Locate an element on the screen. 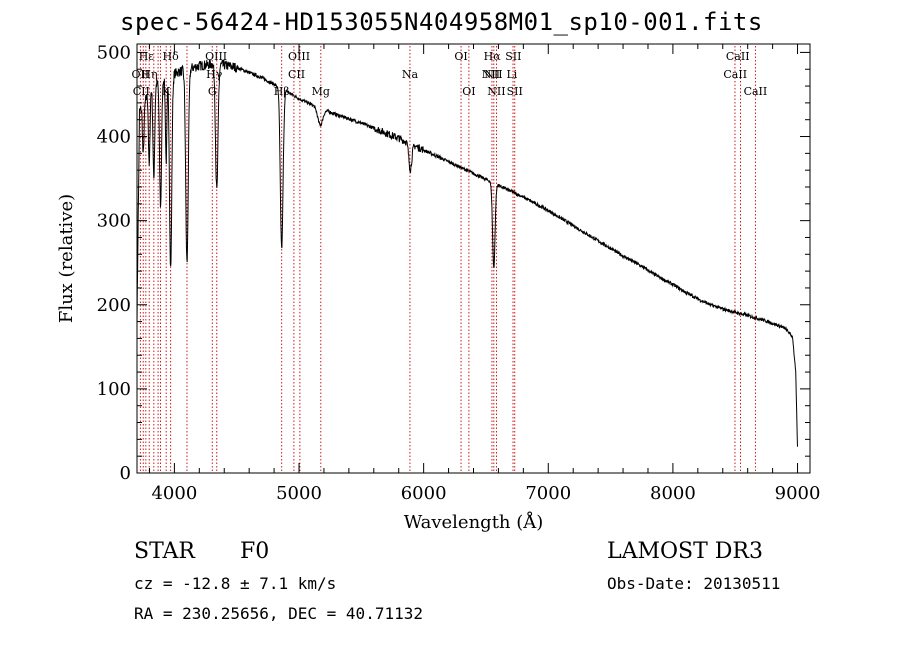 The width and height of the screenshot is (900, 649). y-tick-label: 0 is located at coordinates (125, 473).